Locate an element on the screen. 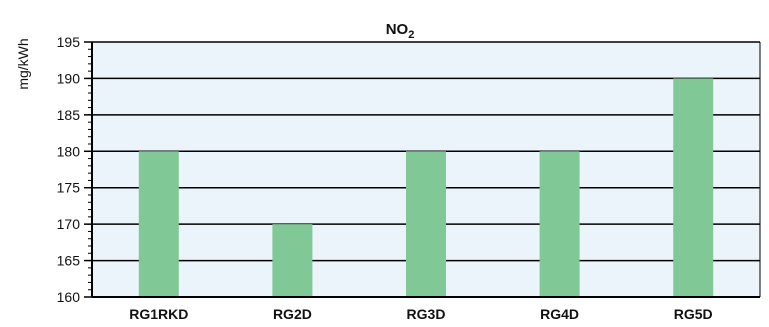 The width and height of the screenshot is (769, 327). bar-rg1rkd is located at coordinates (158, 224).